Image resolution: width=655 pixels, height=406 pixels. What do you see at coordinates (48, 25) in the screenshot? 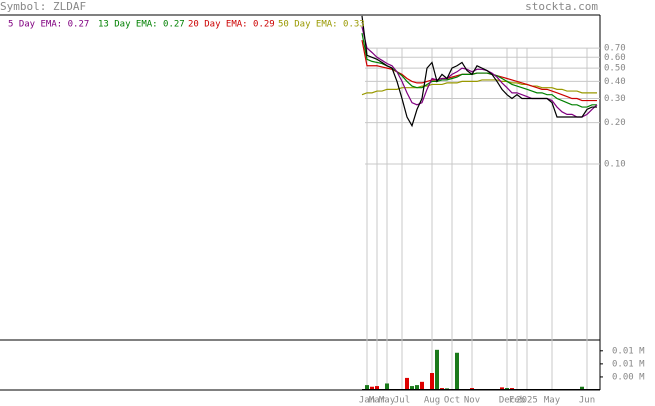
I see `legend-entry: 5 Day EMA: 0.27` at bounding box center [48, 25].